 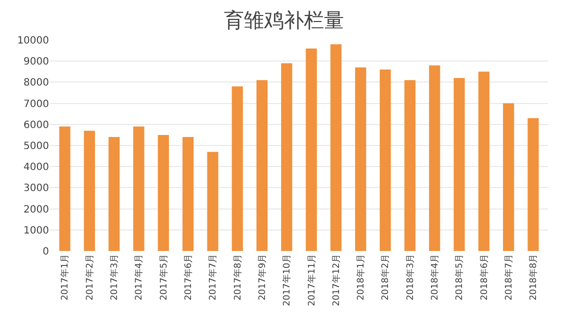 What do you see at coordinates (114, 277) in the screenshot?
I see `x-tick-label: 2017年3月` at bounding box center [114, 277].